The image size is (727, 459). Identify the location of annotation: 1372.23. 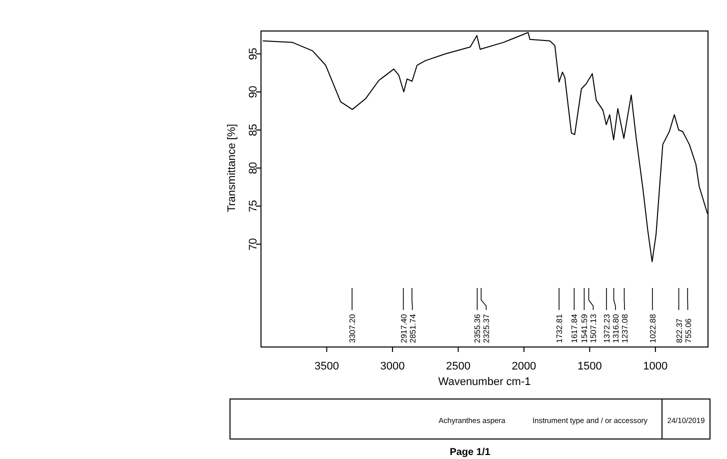
(607, 328).